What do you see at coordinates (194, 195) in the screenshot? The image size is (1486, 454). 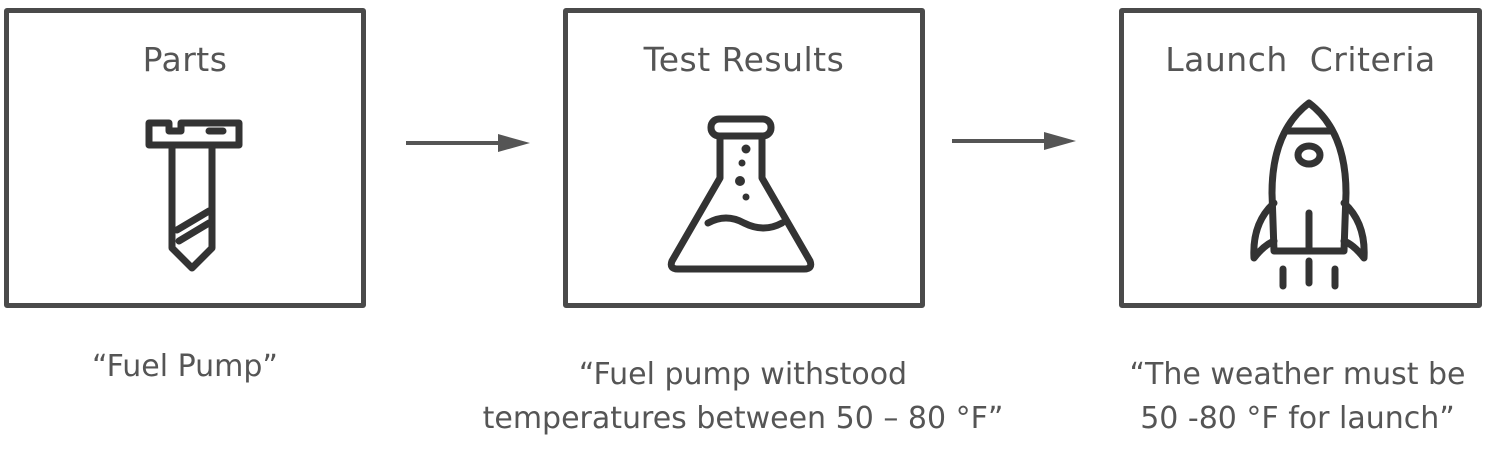 I see `screw-icon` at bounding box center [194, 195].